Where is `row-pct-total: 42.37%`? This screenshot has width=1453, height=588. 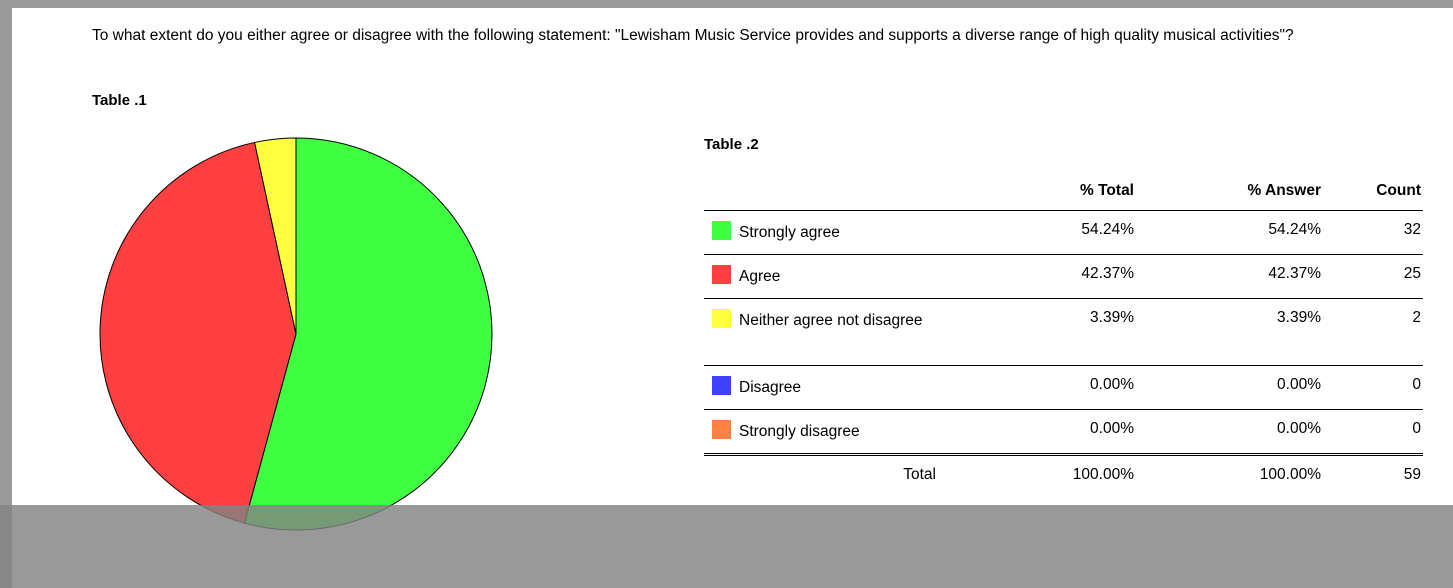
row-pct-total: 42.37% is located at coordinates (1076, 276).